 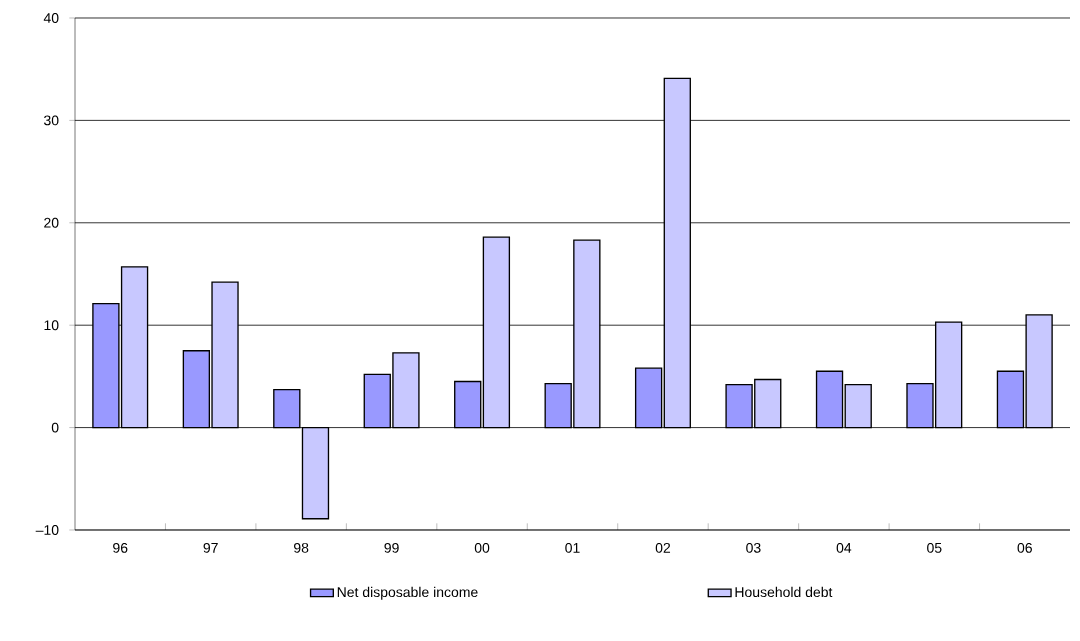 What do you see at coordinates (934, 547) in the screenshot?
I see `x-tick-label: 05` at bounding box center [934, 547].